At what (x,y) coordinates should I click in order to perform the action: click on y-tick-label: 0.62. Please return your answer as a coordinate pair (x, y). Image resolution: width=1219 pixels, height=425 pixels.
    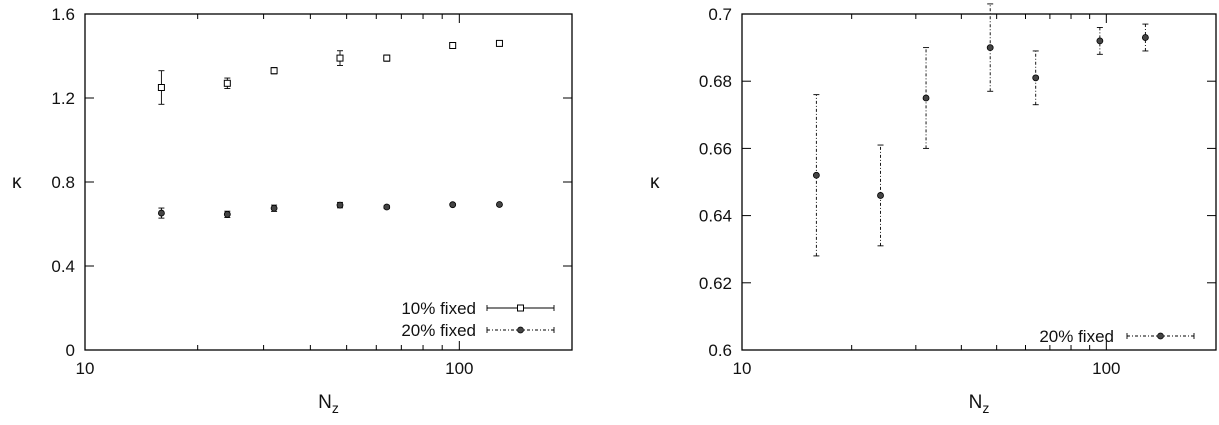
    Looking at the image, I should click on (715, 283).